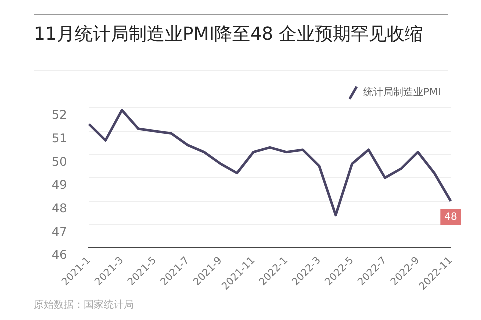  Describe the element at coordinates (60, 255) in the screenshot. I see `y-tick-label: 46` at that location.